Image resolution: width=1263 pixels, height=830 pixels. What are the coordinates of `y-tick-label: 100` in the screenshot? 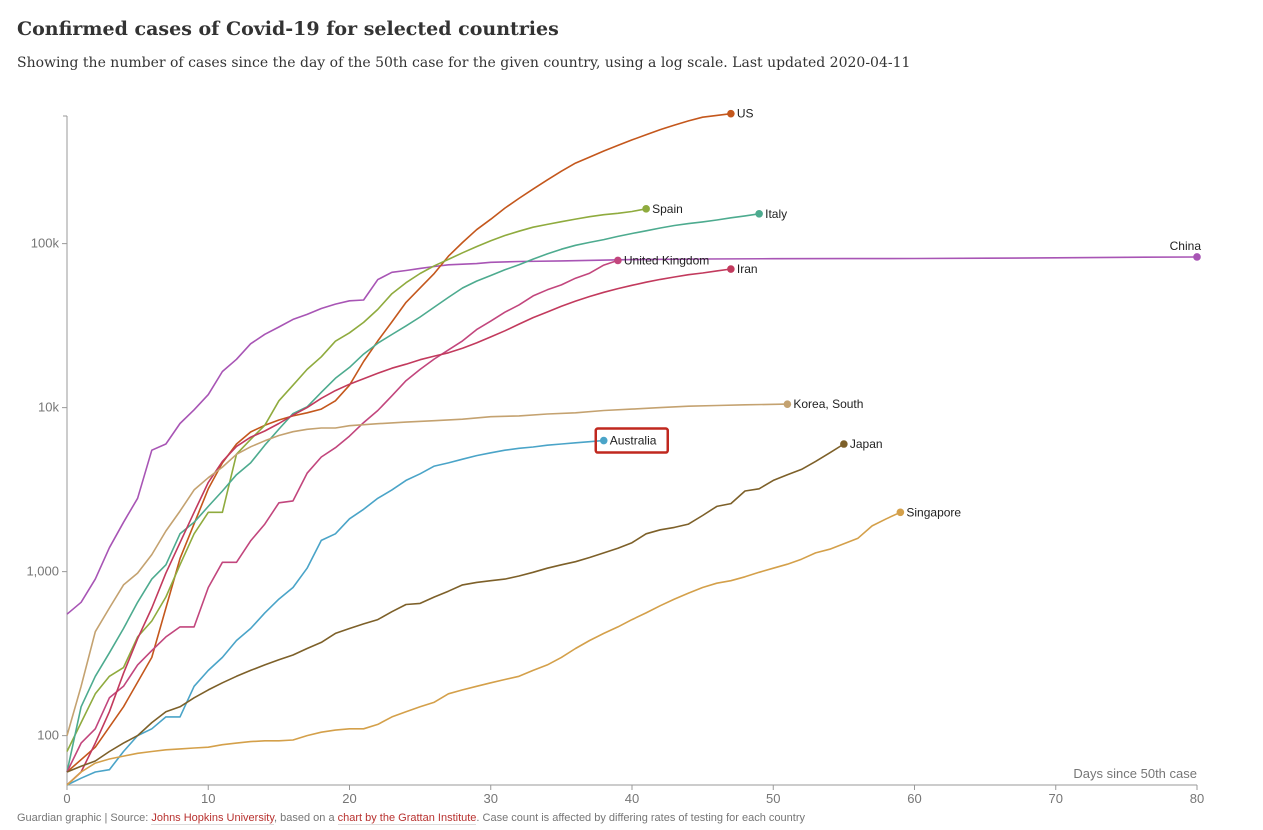 It's located at (48, 735).